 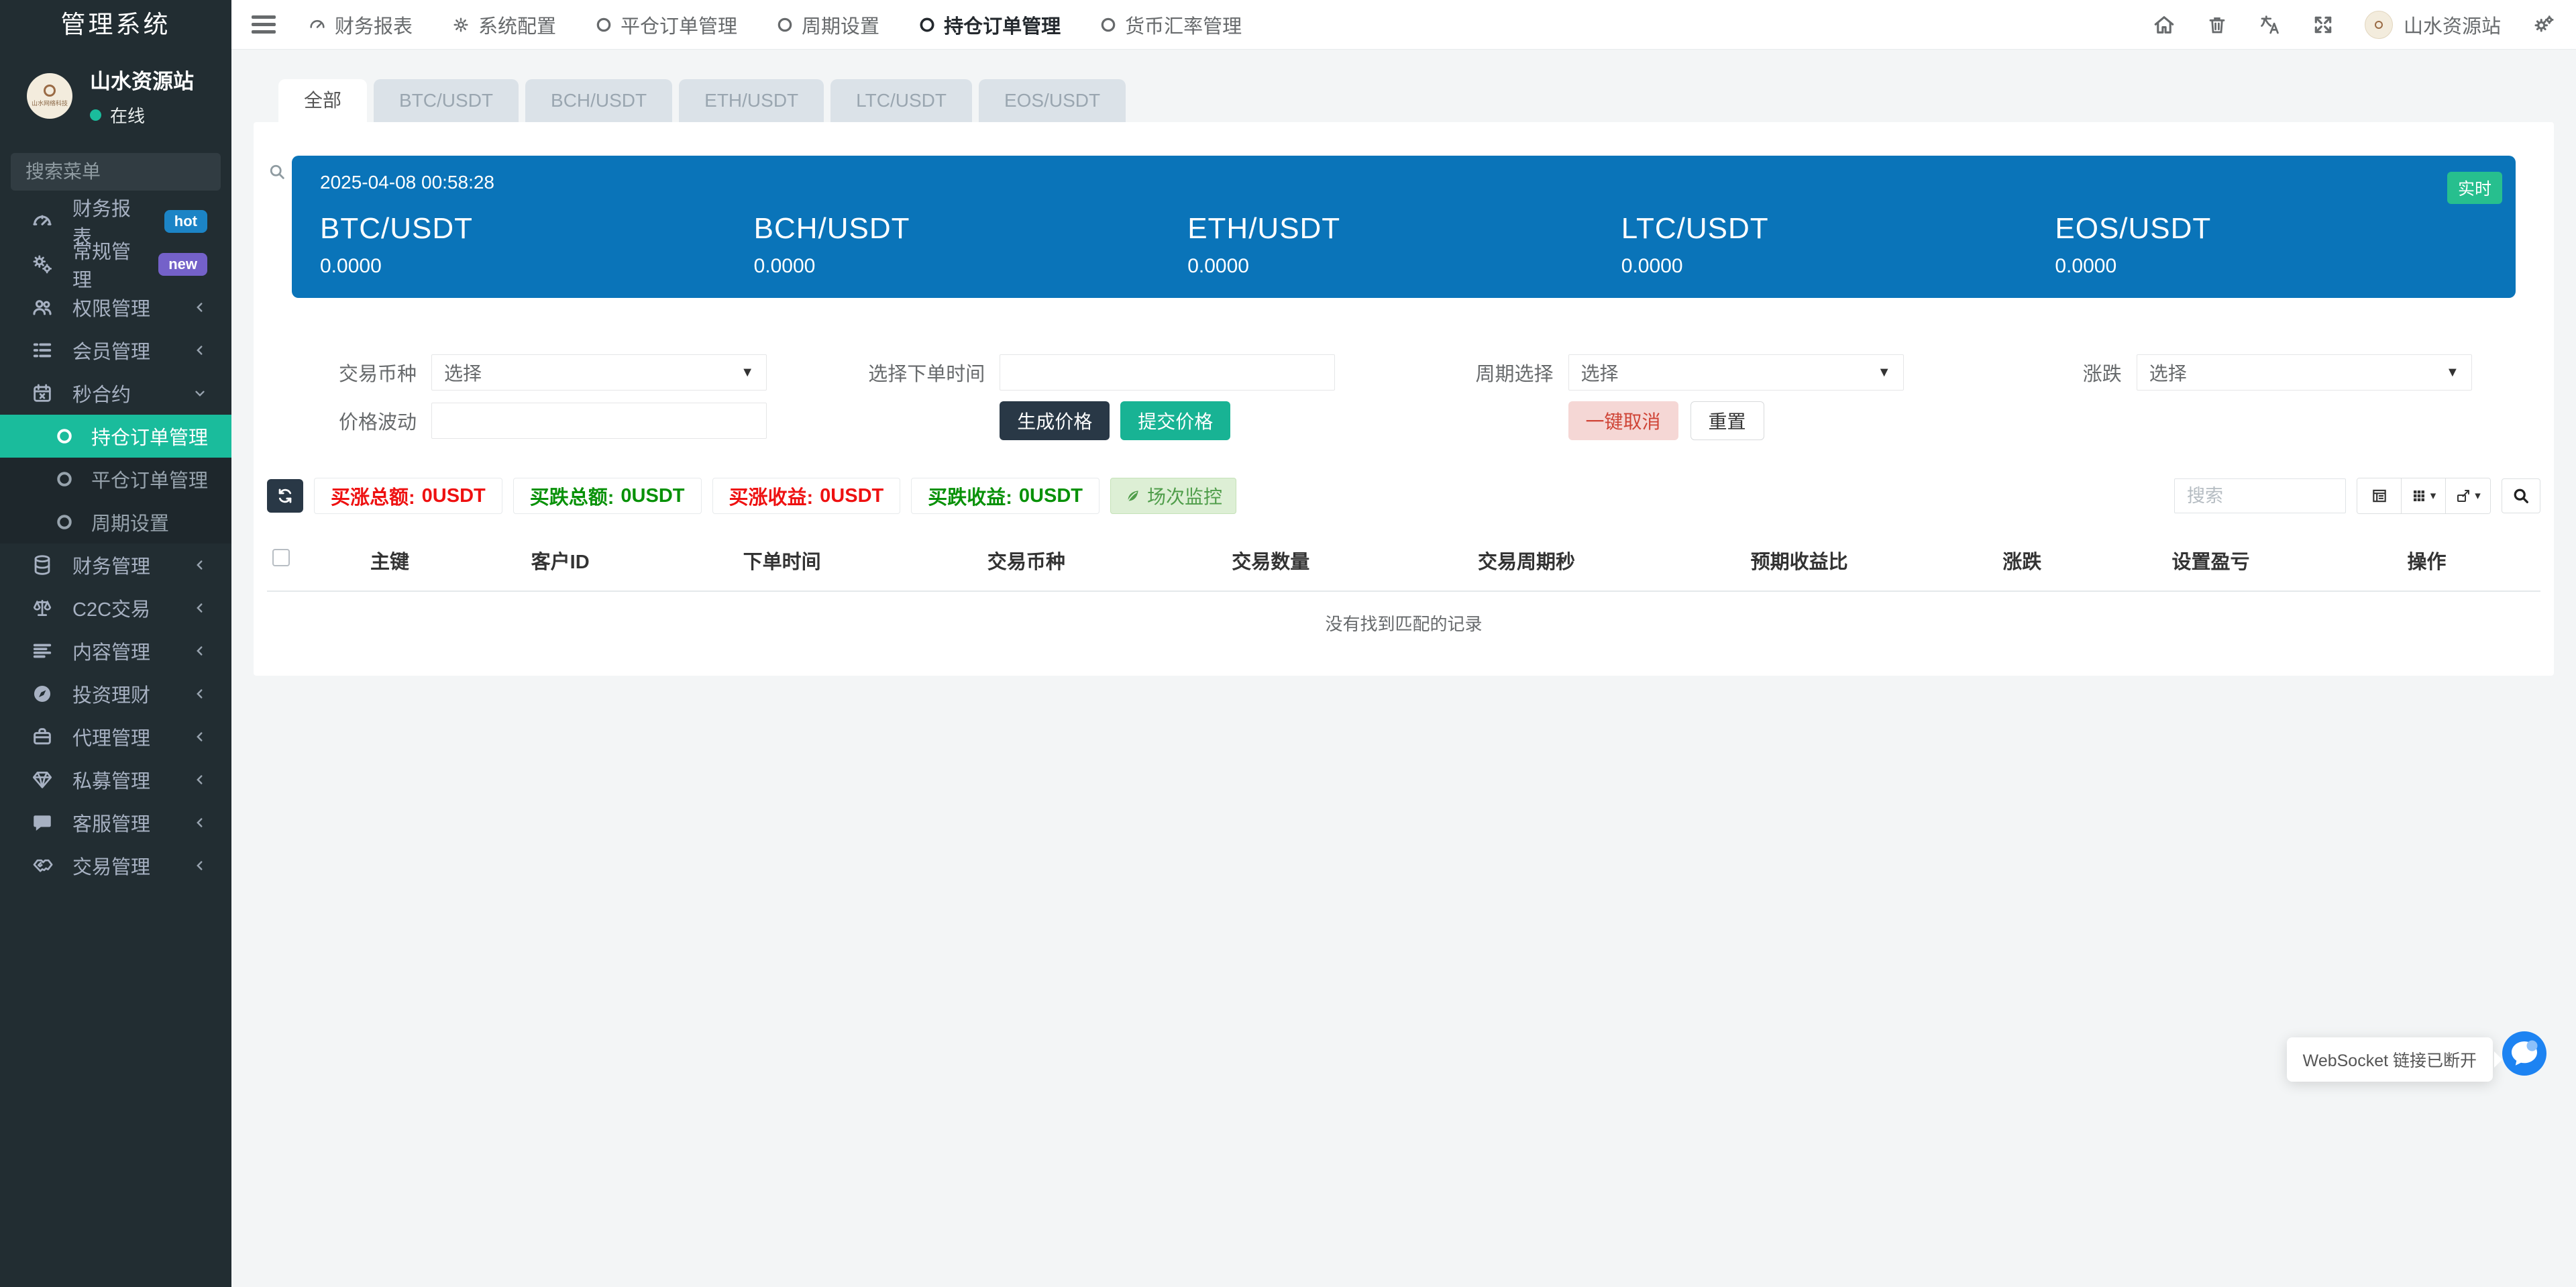 What do you see at coordinates (1055, 421) in the screenshot?
I see `generate-price-button: 生成价格` at bounding box center [1055, 421].